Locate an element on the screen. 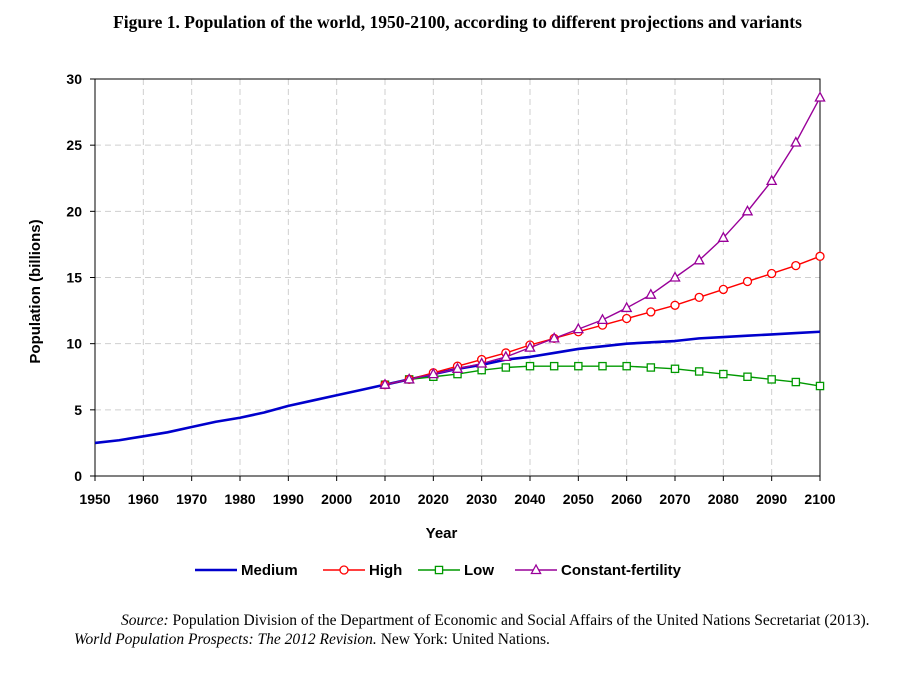  x-tick-label: 2030 is located at coordinates (481, 499).